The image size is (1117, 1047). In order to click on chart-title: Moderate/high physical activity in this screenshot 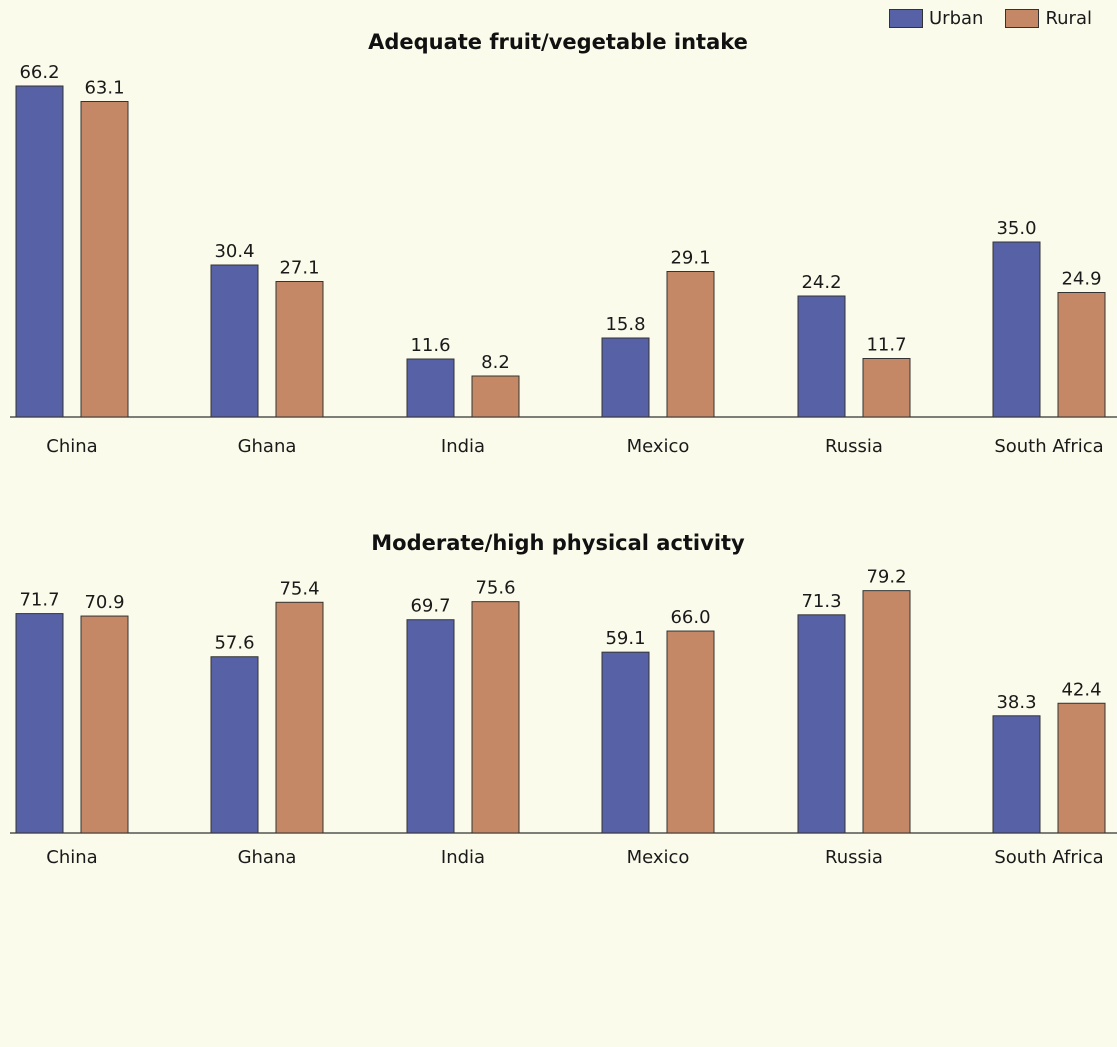, I will do `click(558, 543)`.